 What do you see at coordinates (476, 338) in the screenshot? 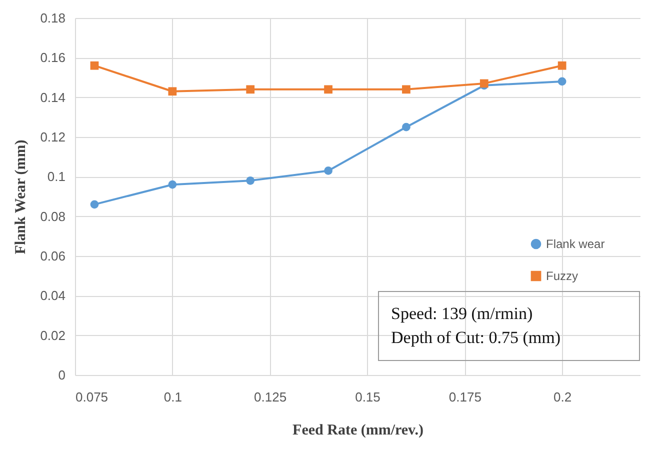
I see `annotation: Depth of Cut: 0.75 (mm)` at bounding box center [476, 338].